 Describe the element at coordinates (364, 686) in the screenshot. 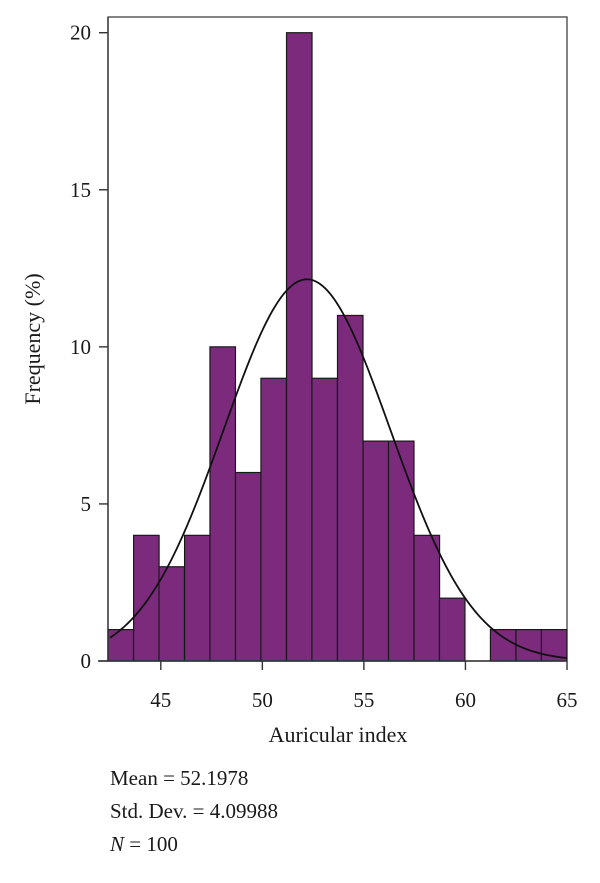

I see `x-ticks: 45 50 55 60 65` at that location.